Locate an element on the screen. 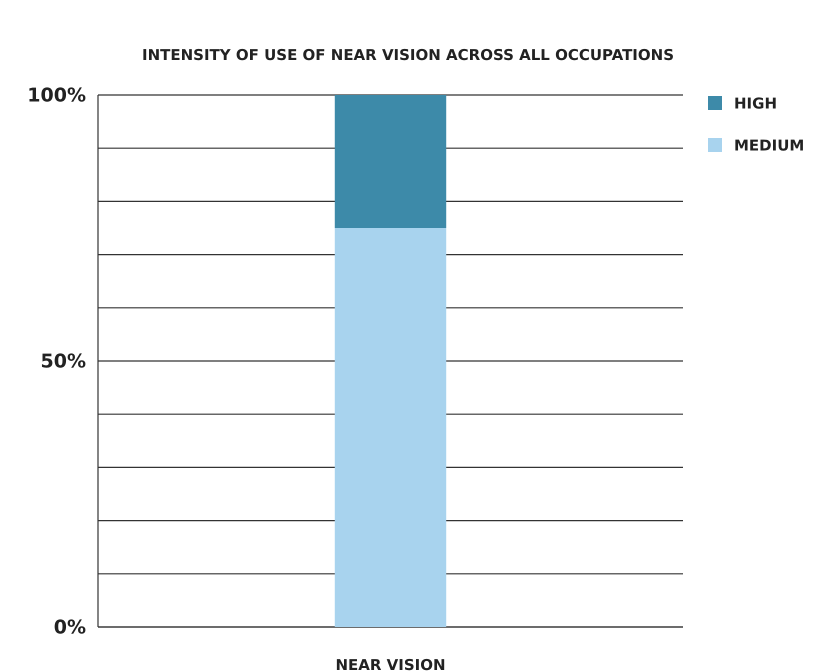  chart-title: INTENSITY OF USE OF NEAR VISION ACROSS ALL OCCUPATIONS is located at coordinates (408, 55).